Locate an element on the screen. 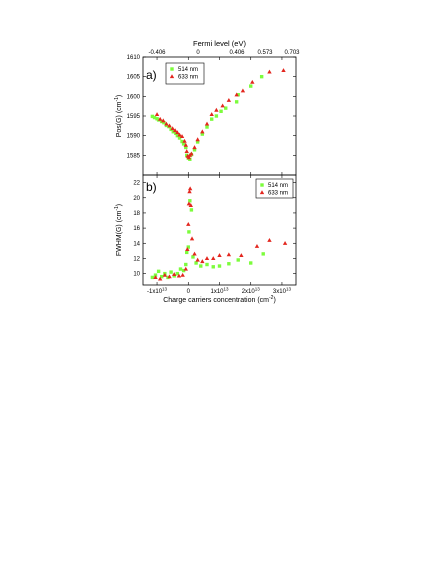 This screenshot has height=569, width=436. x-tick-label-mantissa: 0 is located at coordinates (189, 292).